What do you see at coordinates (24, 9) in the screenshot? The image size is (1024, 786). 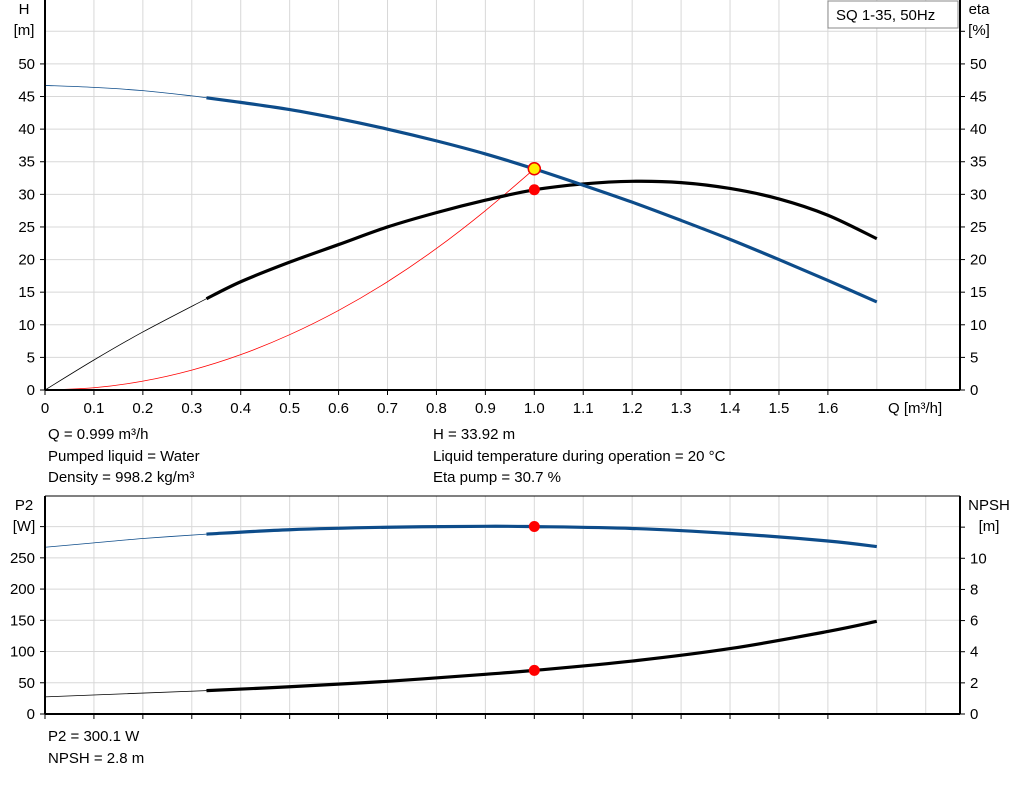 I see `y-left-label-top-1: H` at bounding box center [24, 9].